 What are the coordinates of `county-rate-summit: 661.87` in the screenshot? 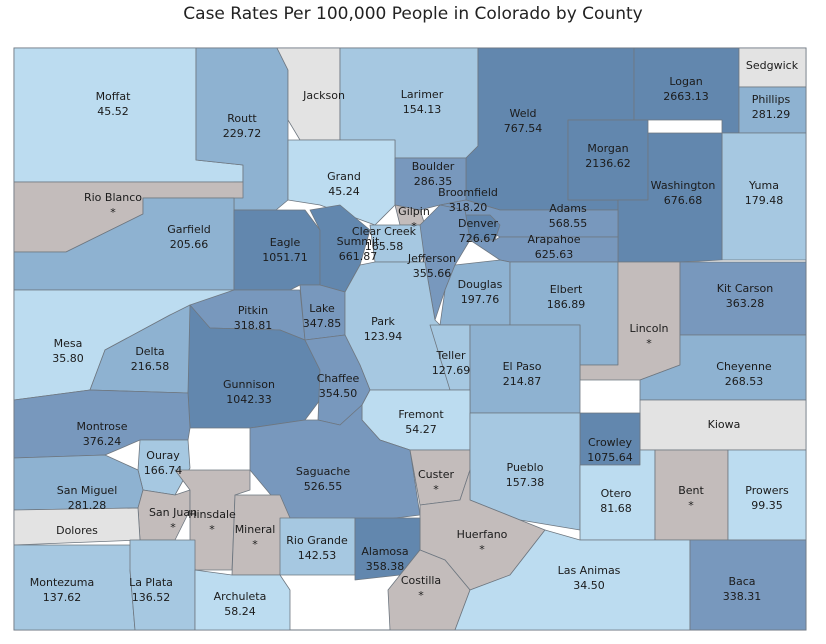 It's located at (358, 256).